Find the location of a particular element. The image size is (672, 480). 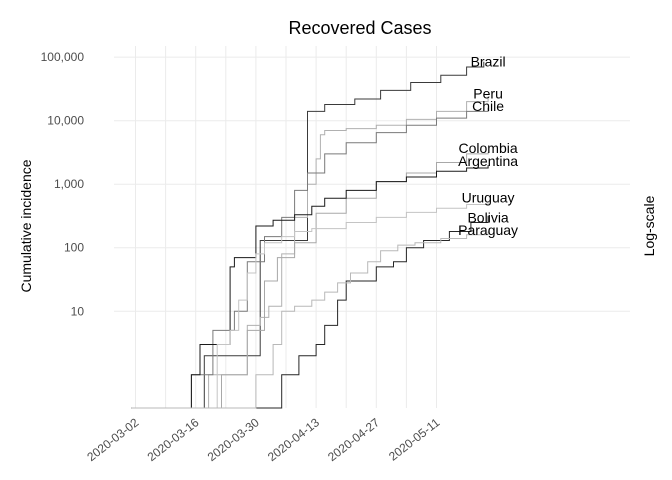

x-tick-label: 2020-03-16 is located at coordinates (173, 439).